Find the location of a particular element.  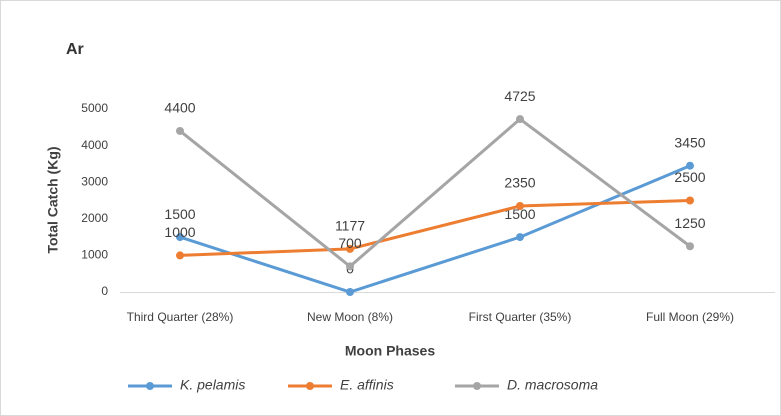

y-tick-label: 0 is located at coordinates (104, 291).